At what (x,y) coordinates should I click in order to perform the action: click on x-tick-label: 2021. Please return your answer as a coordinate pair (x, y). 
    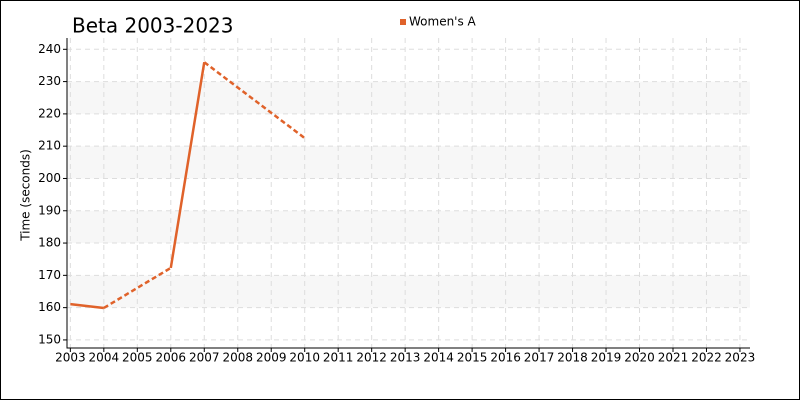
    Looking at the image, I should click on (673, 358).